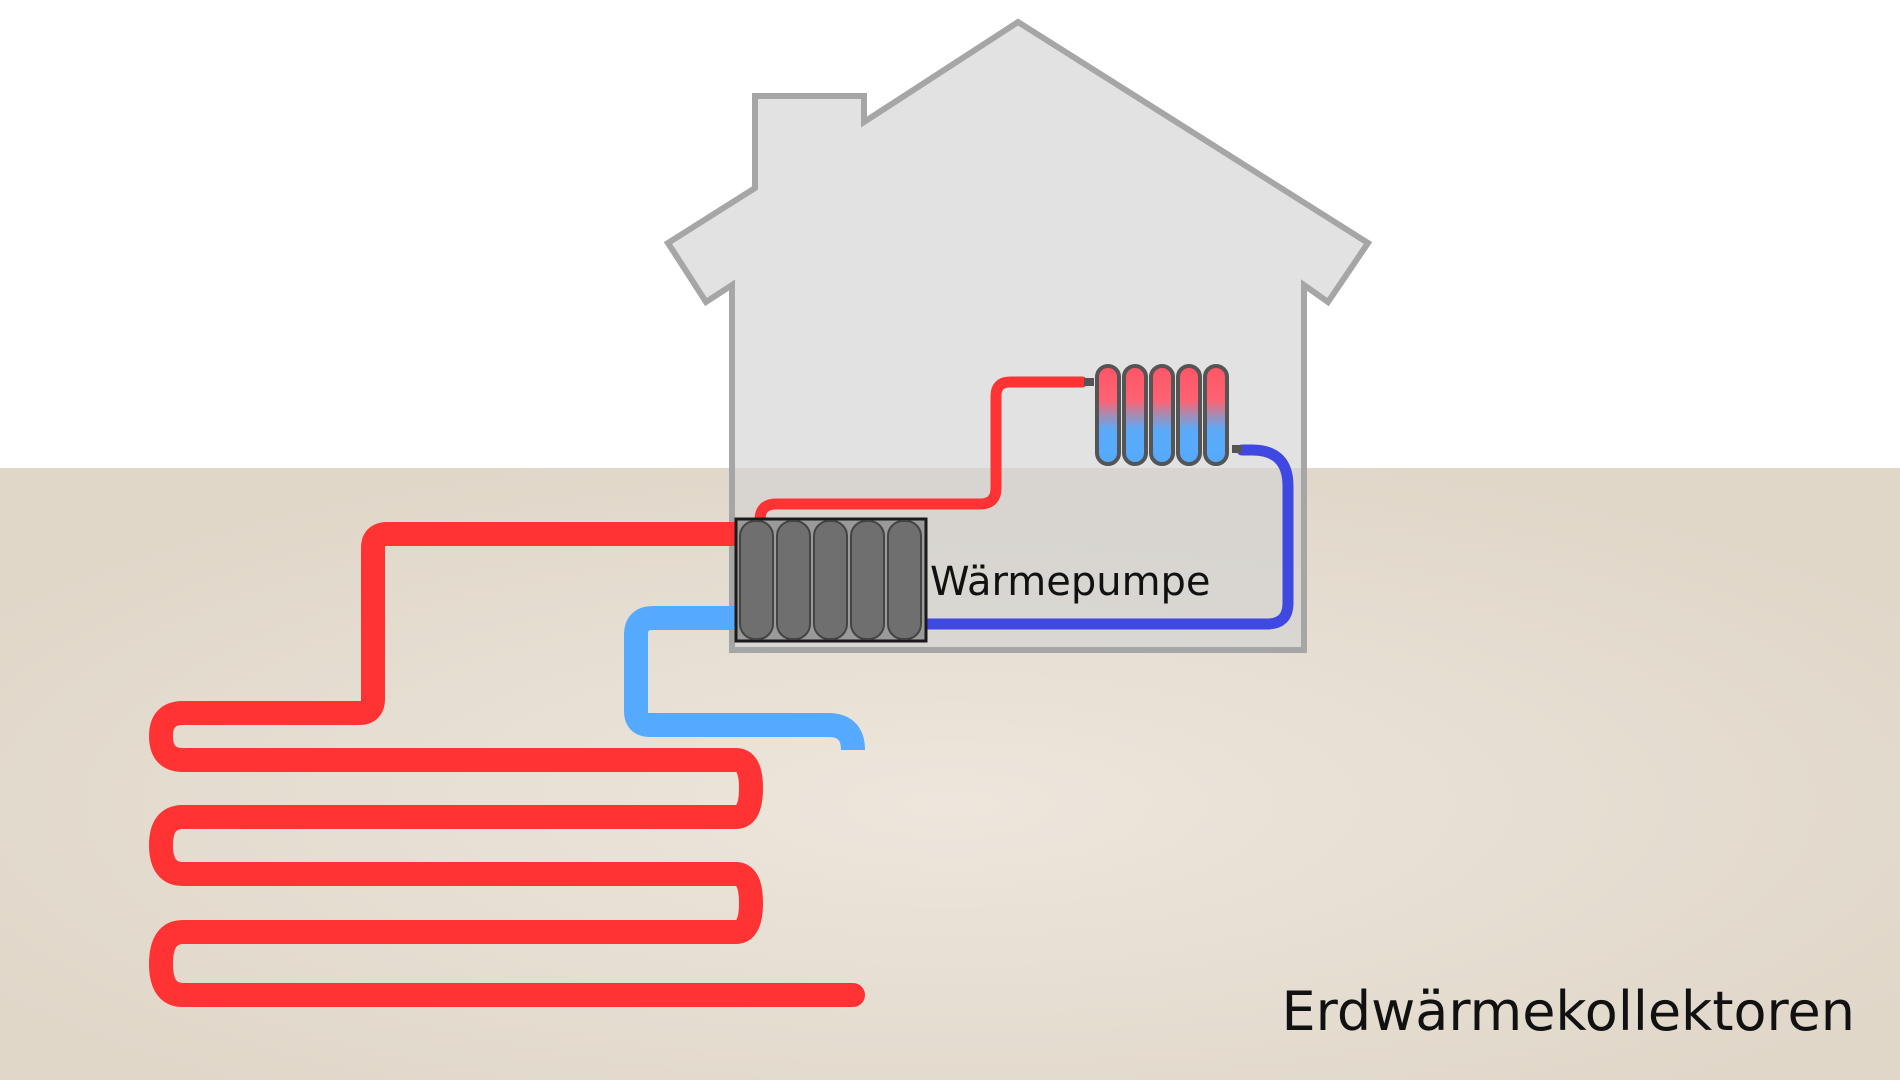 The width and height of the screenshot is (1900, 1080). I want to click on cold-supply-pipe, so click(744, 678).